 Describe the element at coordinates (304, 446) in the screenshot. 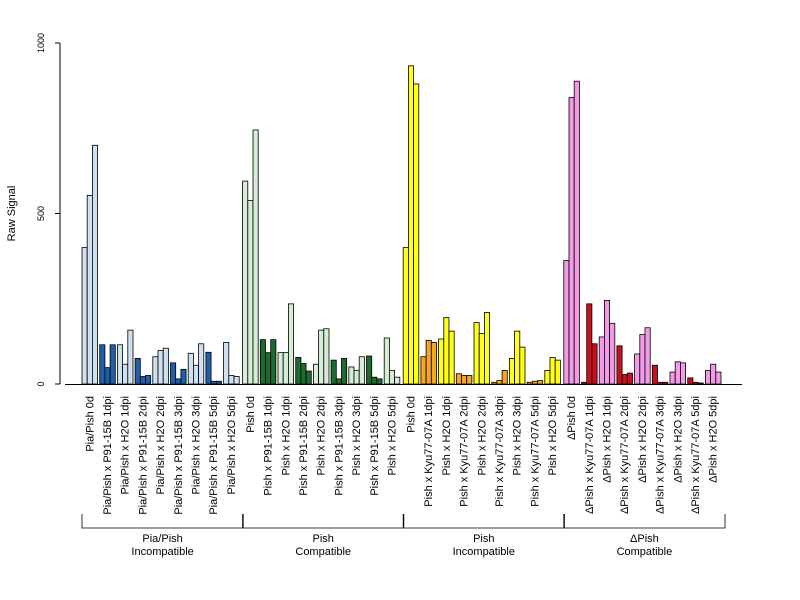

I see `x-tick-label: Pish x P91-15B 2dpi` at that location.